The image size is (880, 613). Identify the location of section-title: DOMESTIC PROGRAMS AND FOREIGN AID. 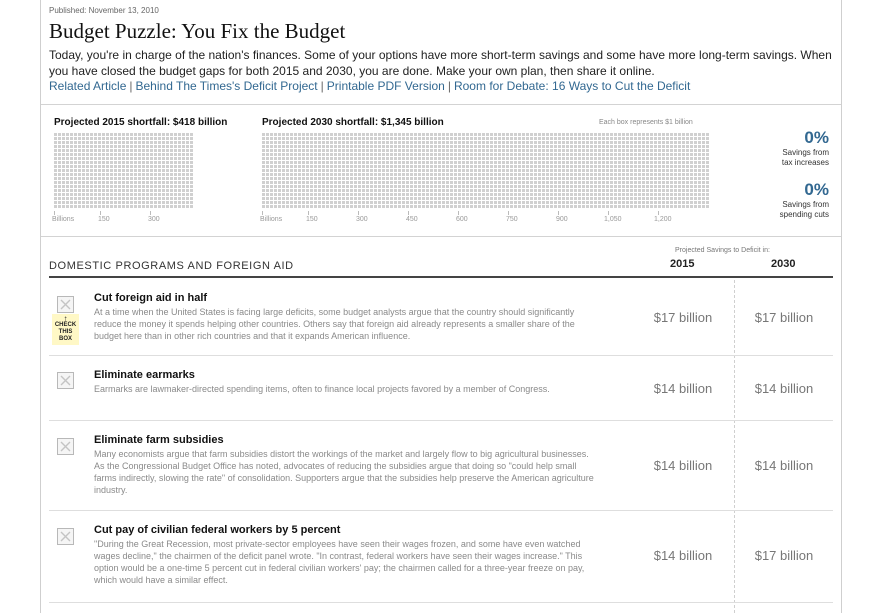
(171, 266).